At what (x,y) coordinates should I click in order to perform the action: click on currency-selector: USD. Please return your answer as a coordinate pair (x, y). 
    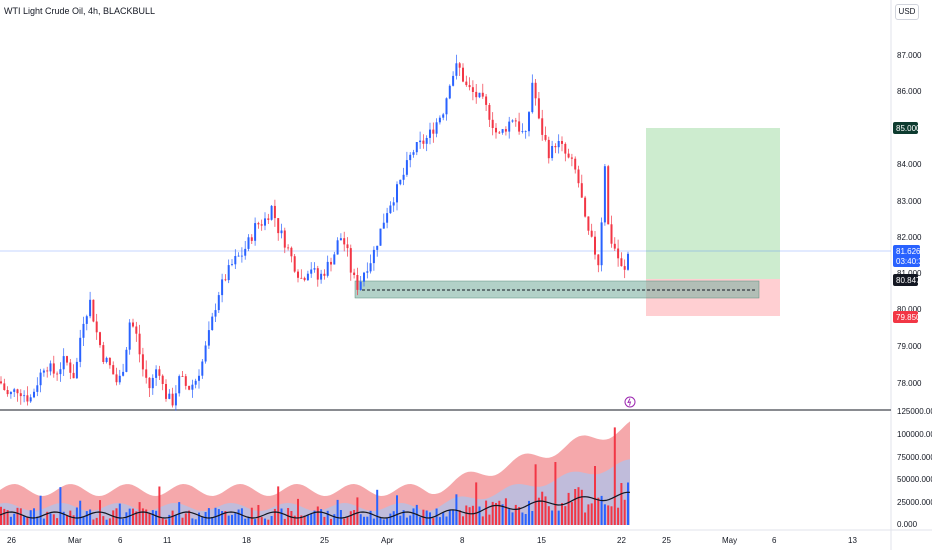
    Looking at the image, I should click on (907, 12).